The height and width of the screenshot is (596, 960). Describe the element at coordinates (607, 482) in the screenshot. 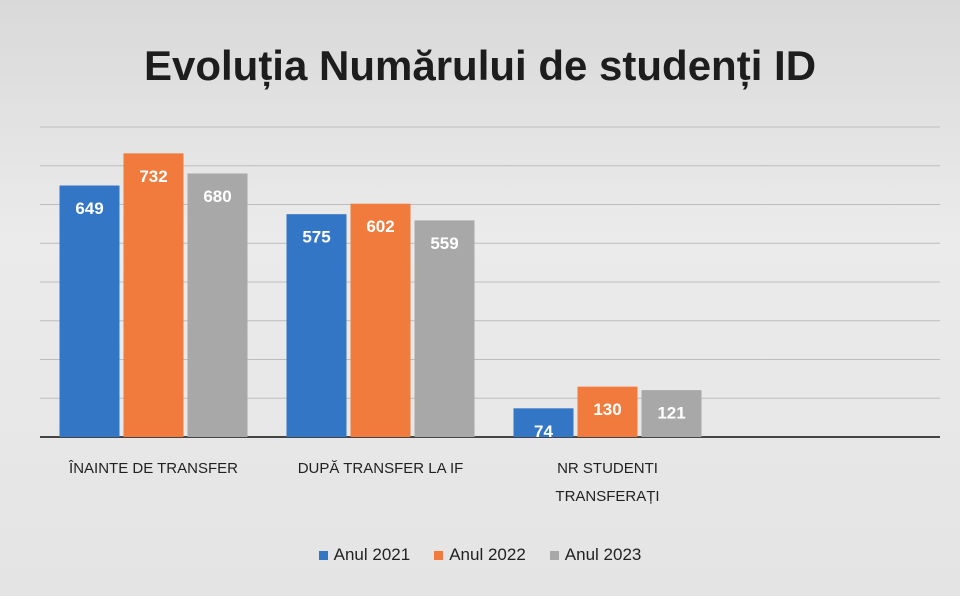

I see `x-tick-label: NR STUDENTI TRANSFERAȚI` at that location.